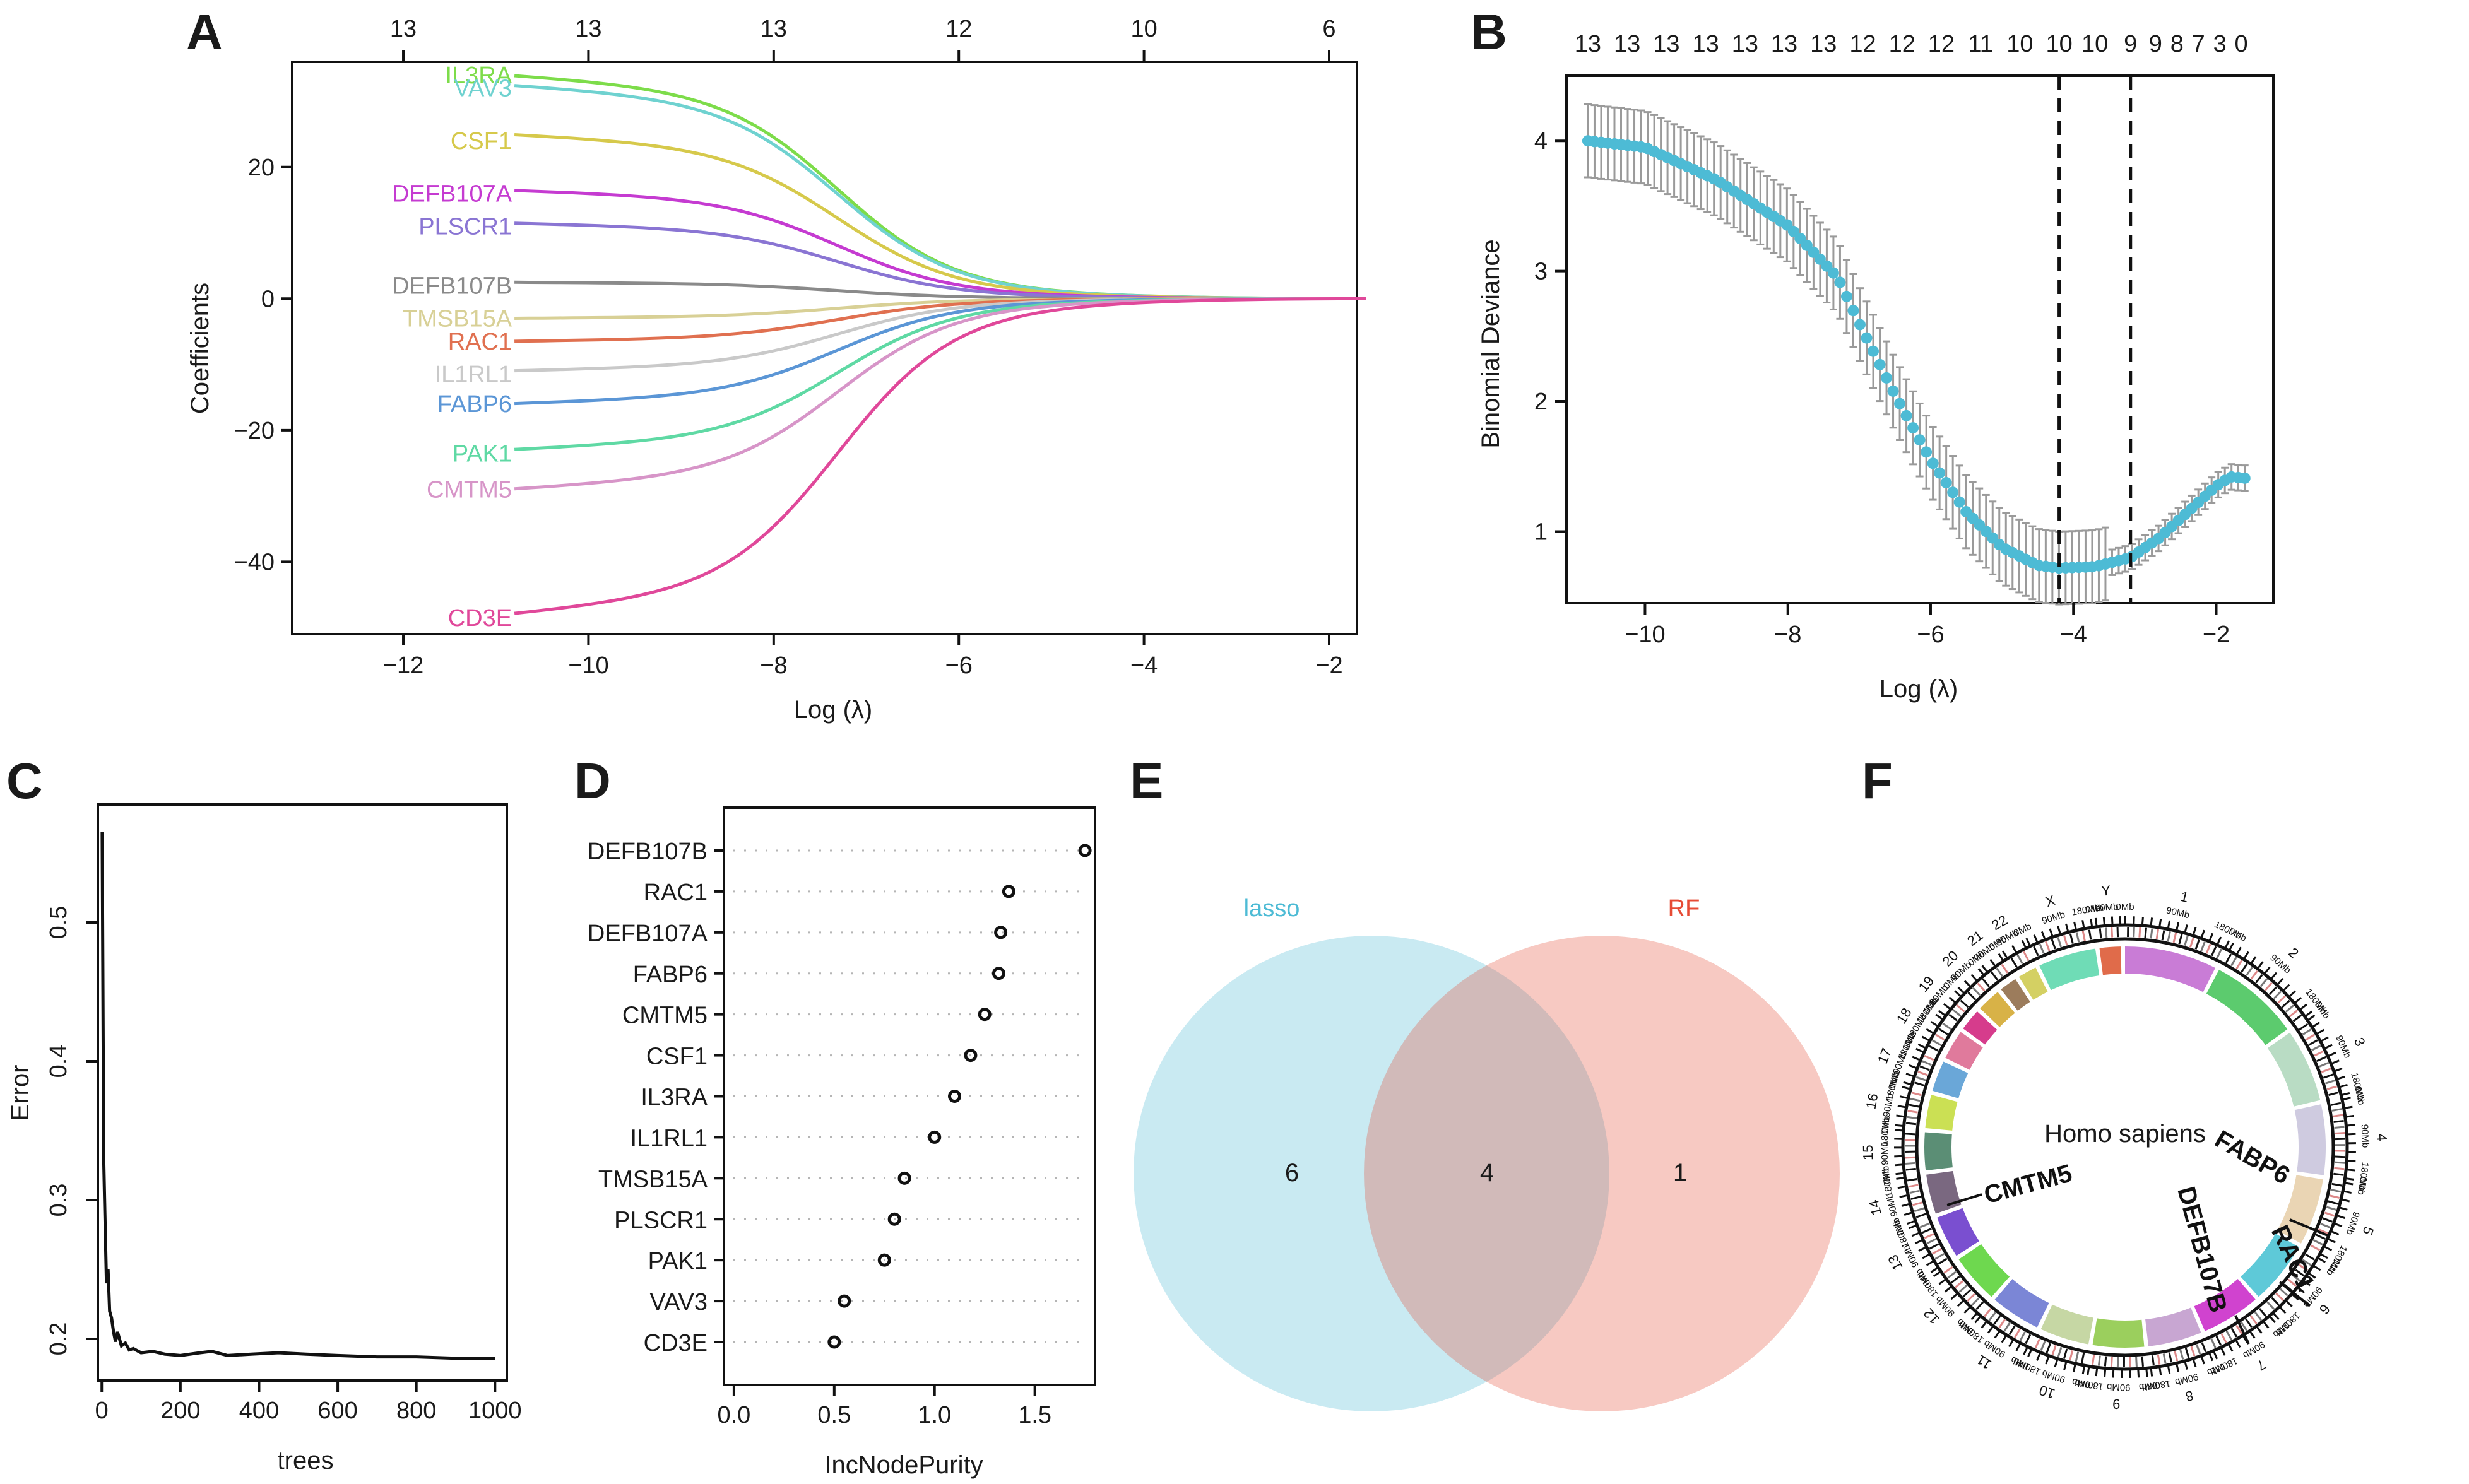  What do you see at coordinates (661, 1220) in the screenshot?
I see `feature-label-plscr1: PLSCR1` at bounding box center [661, 1220].